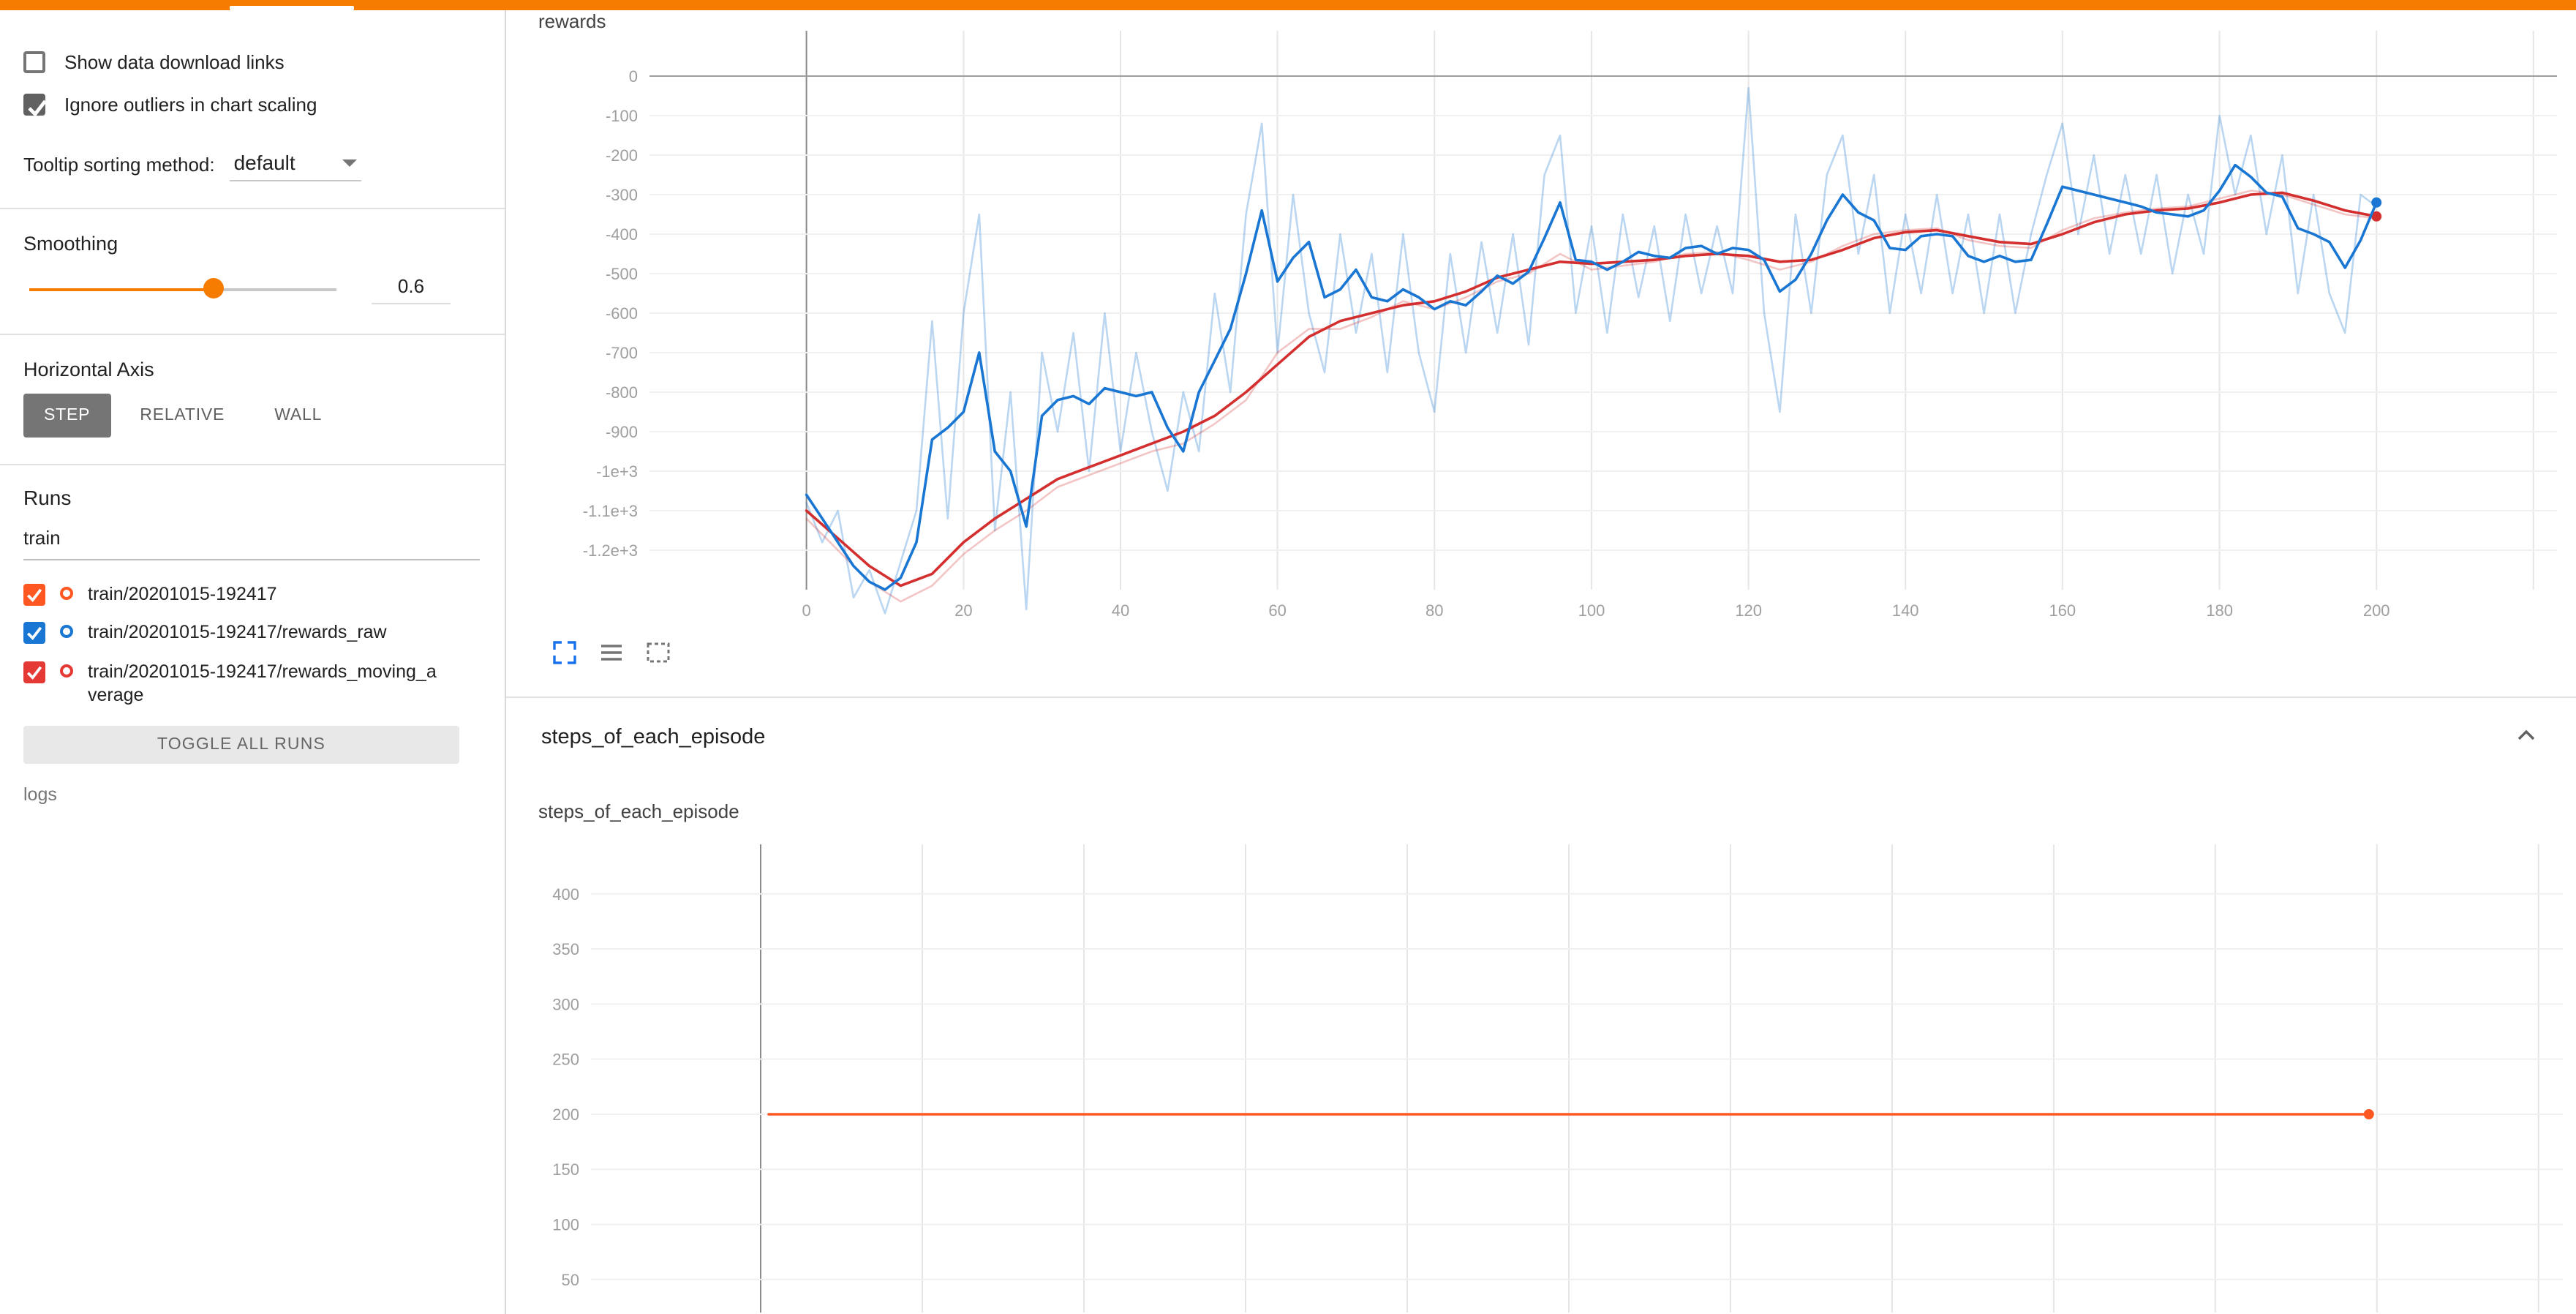  I want to click on option-ignore-outliers: Ignore outliers in chart scaling, so click(252, 104).